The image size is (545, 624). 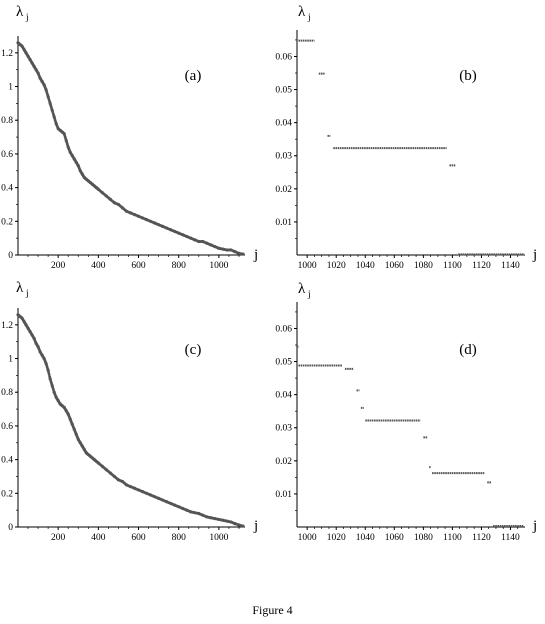 I want to click on panel-label: (a), so click(x=193, y=76).